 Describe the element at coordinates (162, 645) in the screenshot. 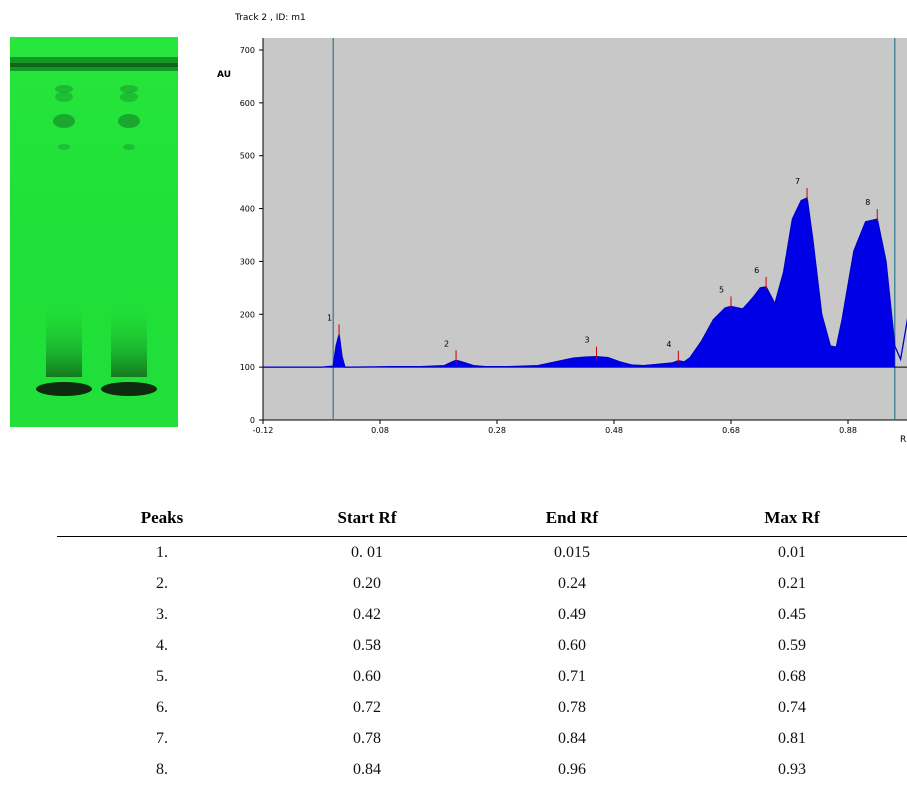

I see `cell-peak: 4.` at that location.